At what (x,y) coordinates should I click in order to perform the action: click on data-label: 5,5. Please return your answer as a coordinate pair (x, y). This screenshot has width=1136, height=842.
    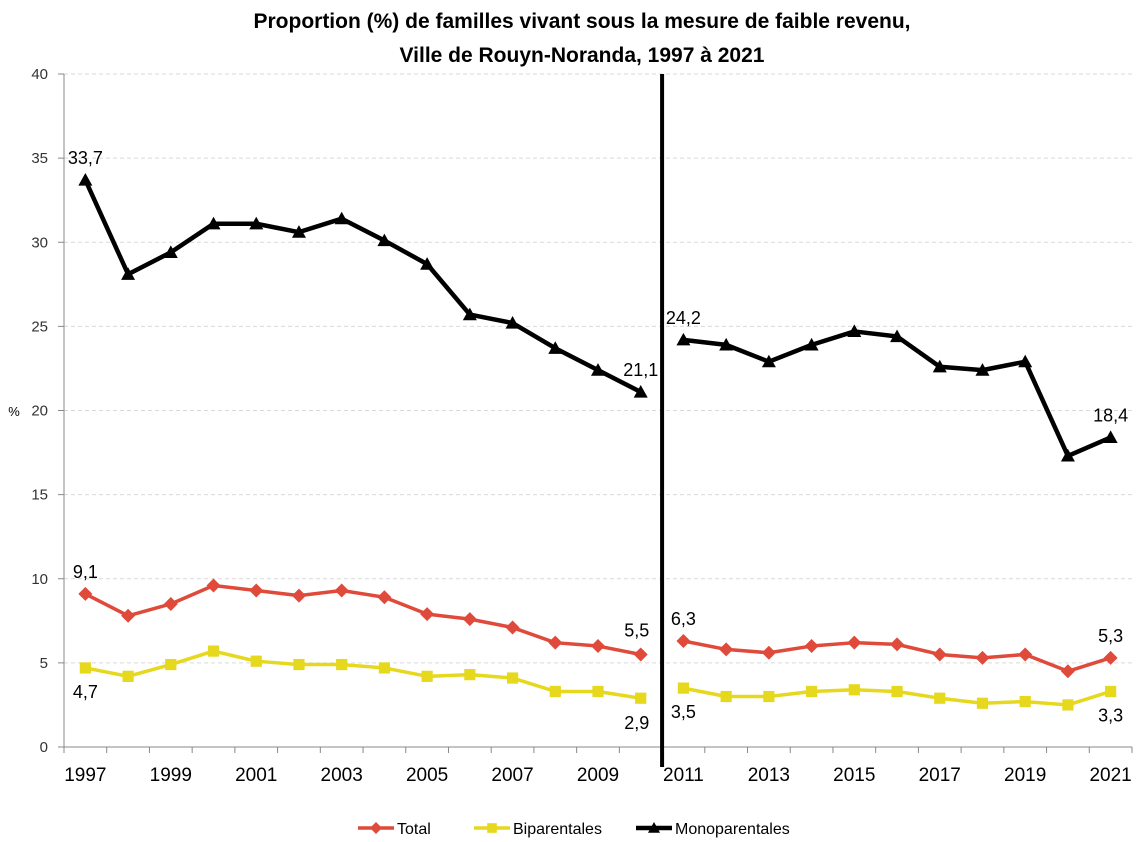
    Looking at the image, I should click on (636, 630).